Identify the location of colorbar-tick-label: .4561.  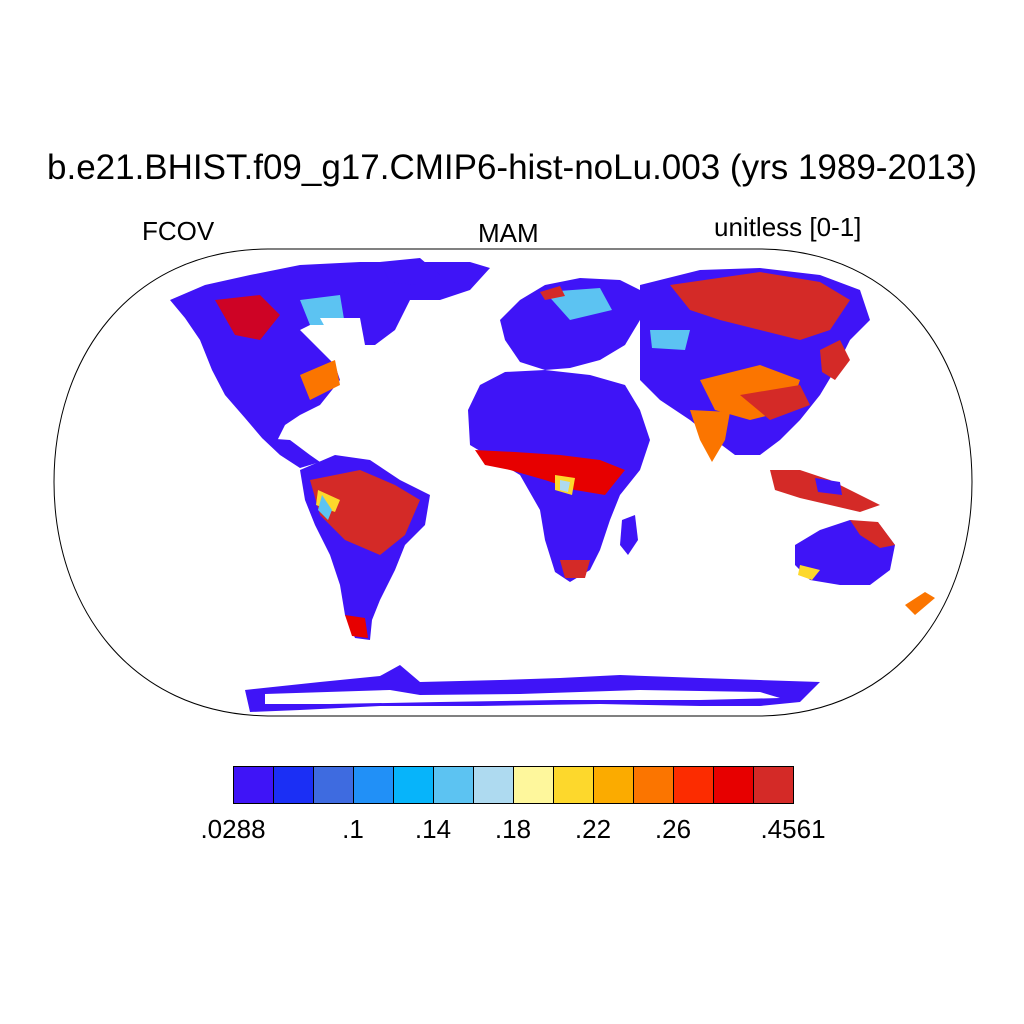
(793, 829).